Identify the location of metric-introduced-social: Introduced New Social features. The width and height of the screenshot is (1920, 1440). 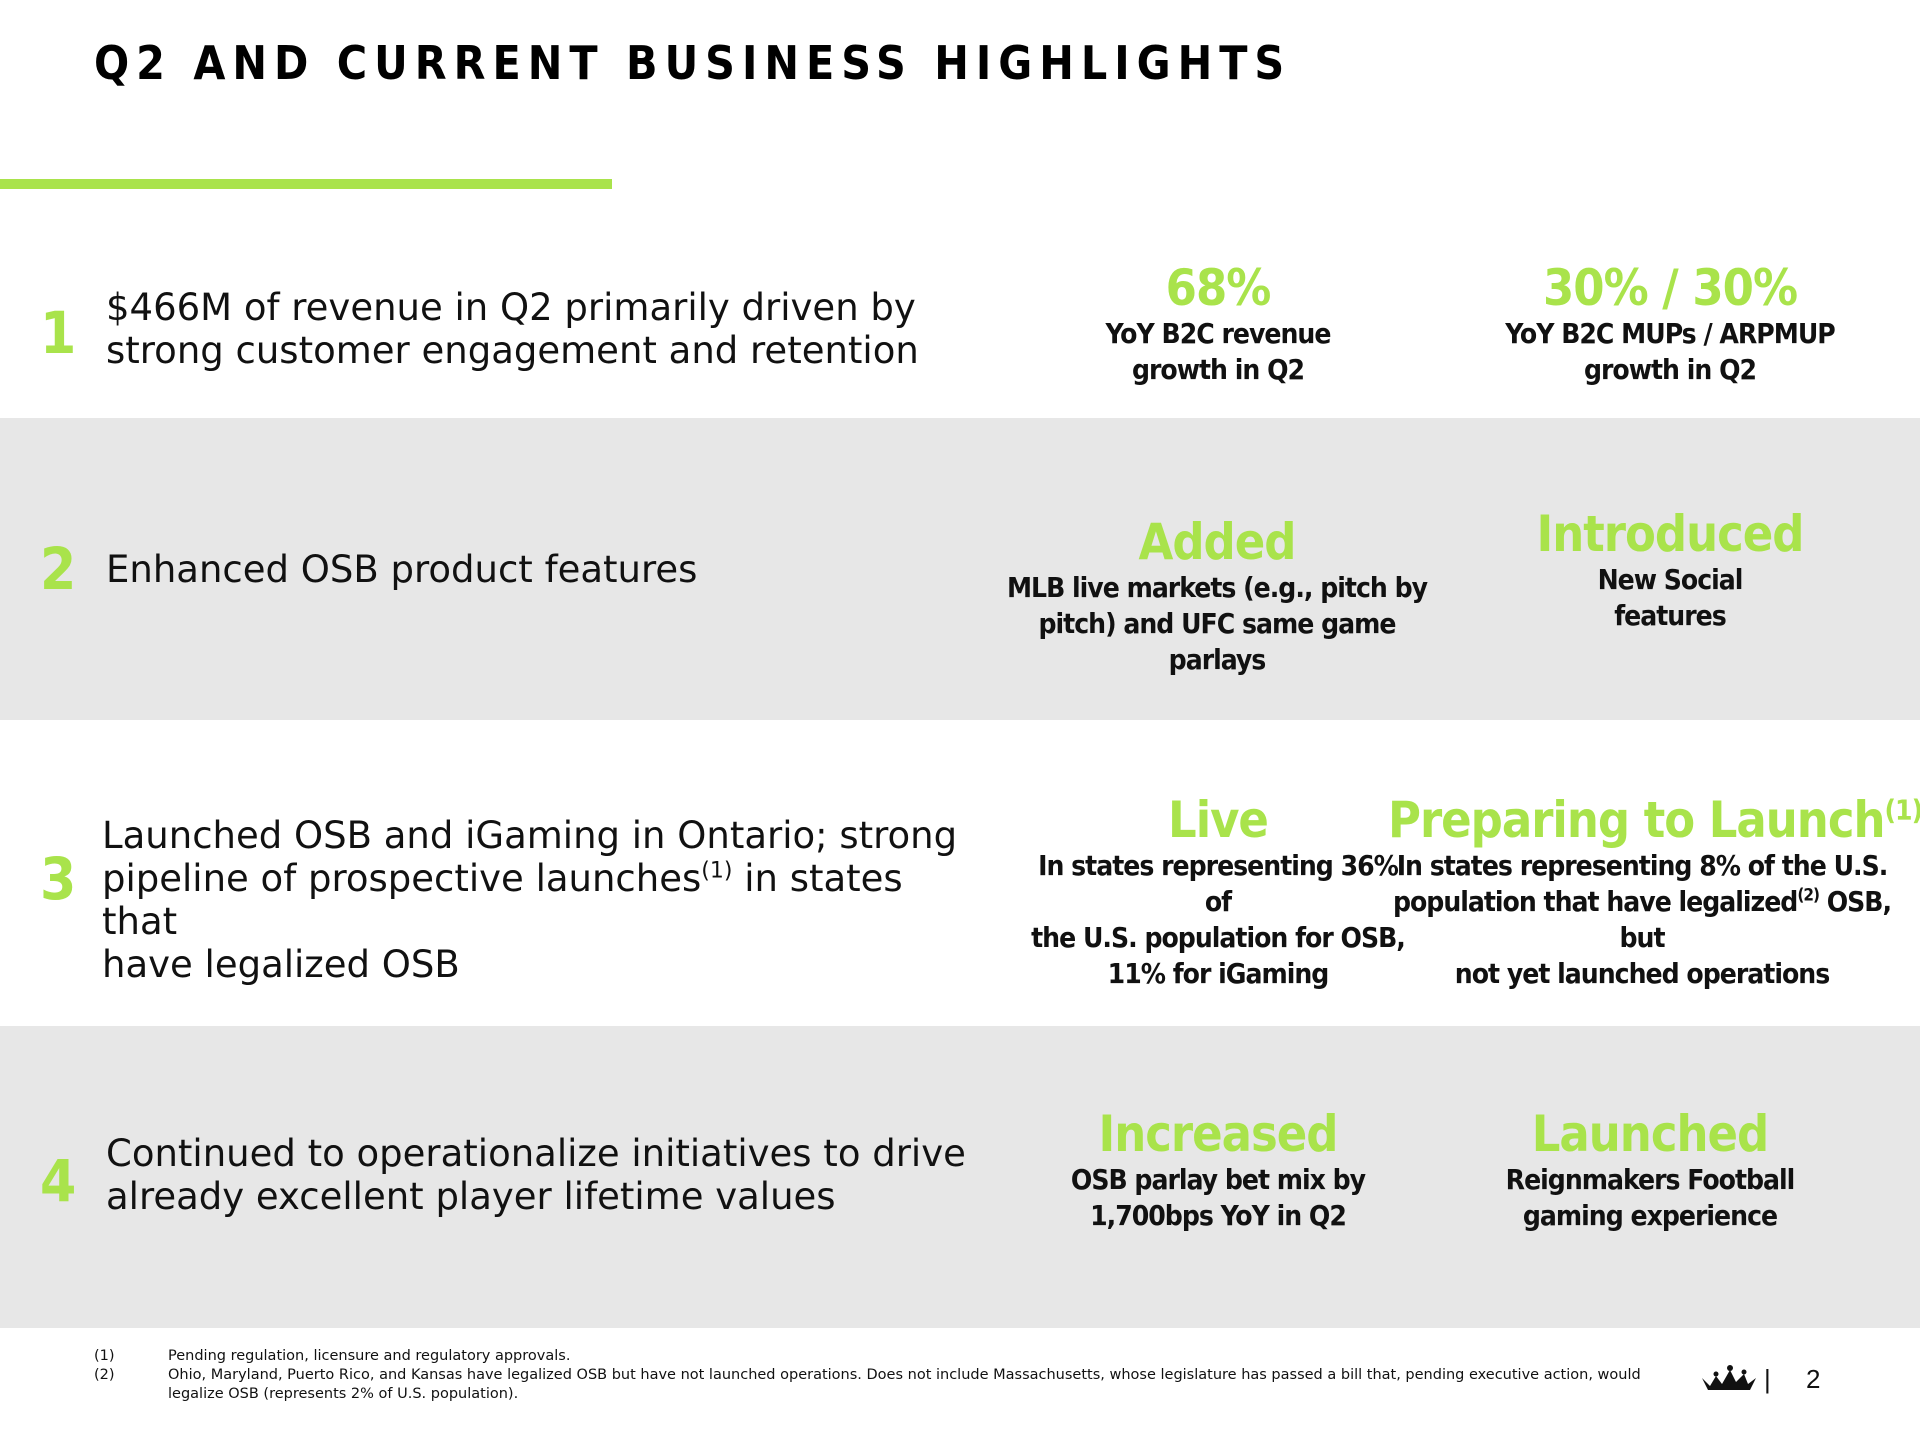
(1670, 570).